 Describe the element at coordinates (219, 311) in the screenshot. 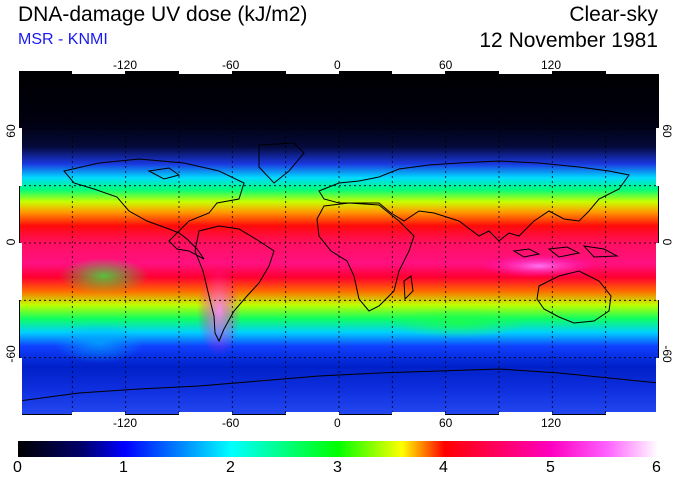

I see `andes-hotspot` at that location.